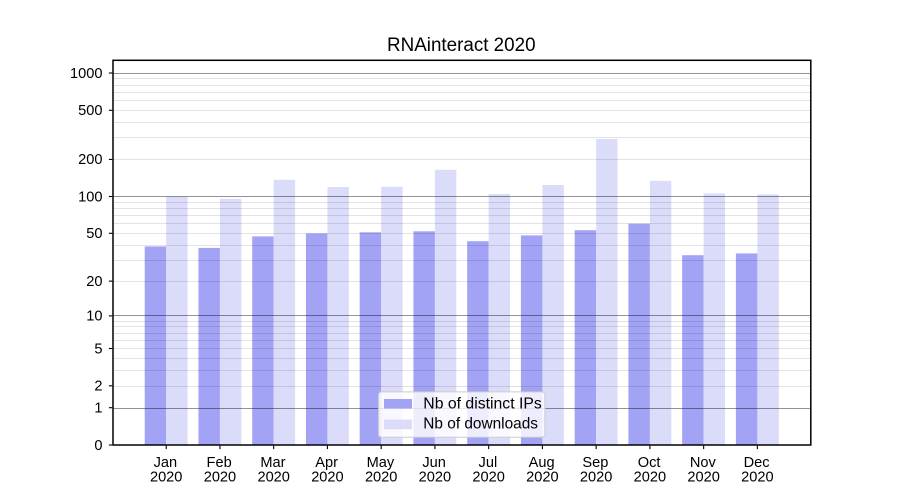 The width and height of the screenshot is (900, 500). What do you see at coordinates (480, 423) in the screenshot?
I see `svg-text: Nb of downloads` at bounding box center [480, 423].